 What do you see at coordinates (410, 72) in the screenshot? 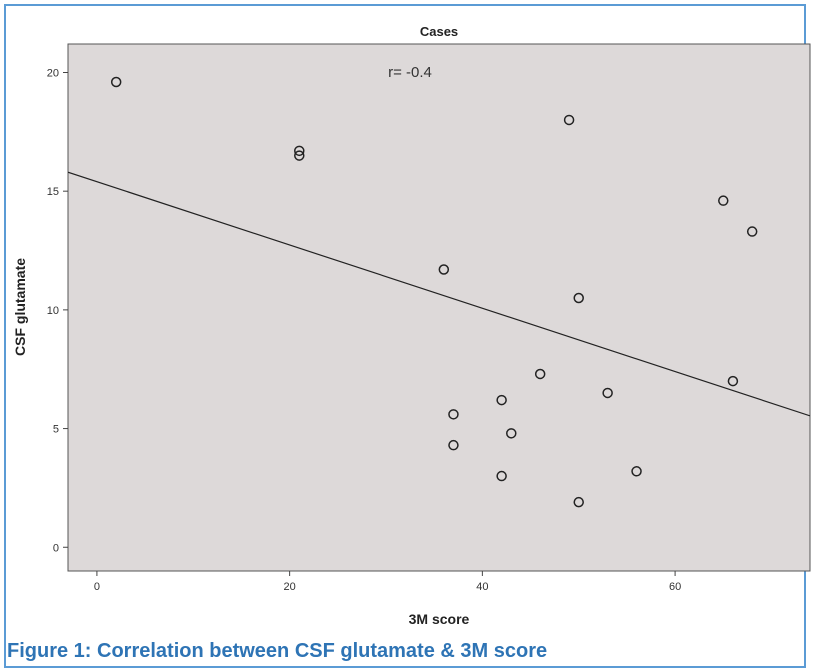
I see `correlation-annotation: r= -0.4` at bounding box center [410, 72].